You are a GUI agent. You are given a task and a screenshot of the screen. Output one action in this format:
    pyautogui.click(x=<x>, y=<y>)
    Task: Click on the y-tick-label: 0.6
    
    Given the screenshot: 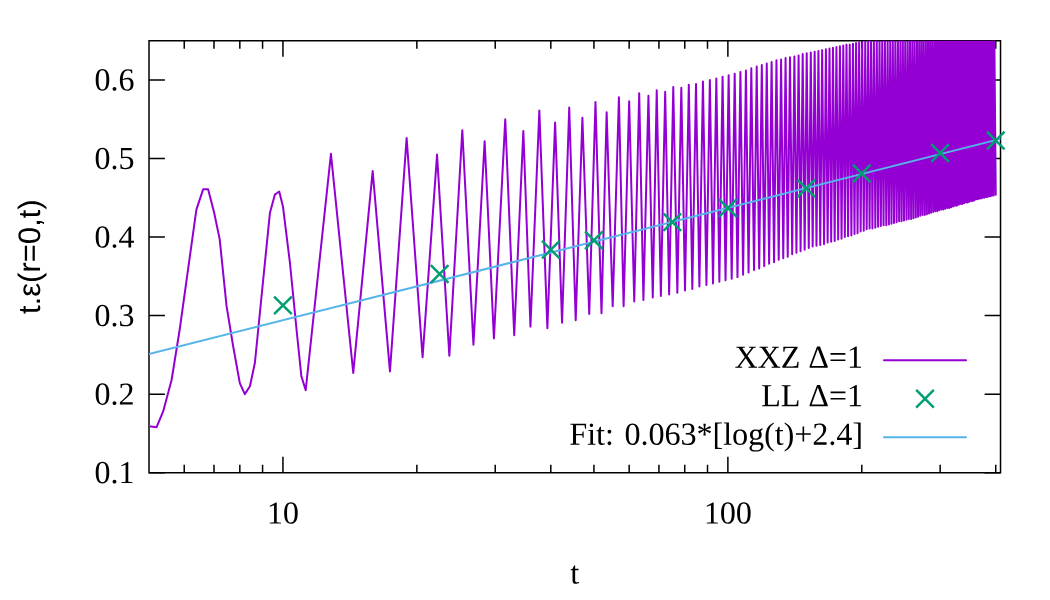 What is the action you would take?
    pyautogui.click(x=114, y=80)
    